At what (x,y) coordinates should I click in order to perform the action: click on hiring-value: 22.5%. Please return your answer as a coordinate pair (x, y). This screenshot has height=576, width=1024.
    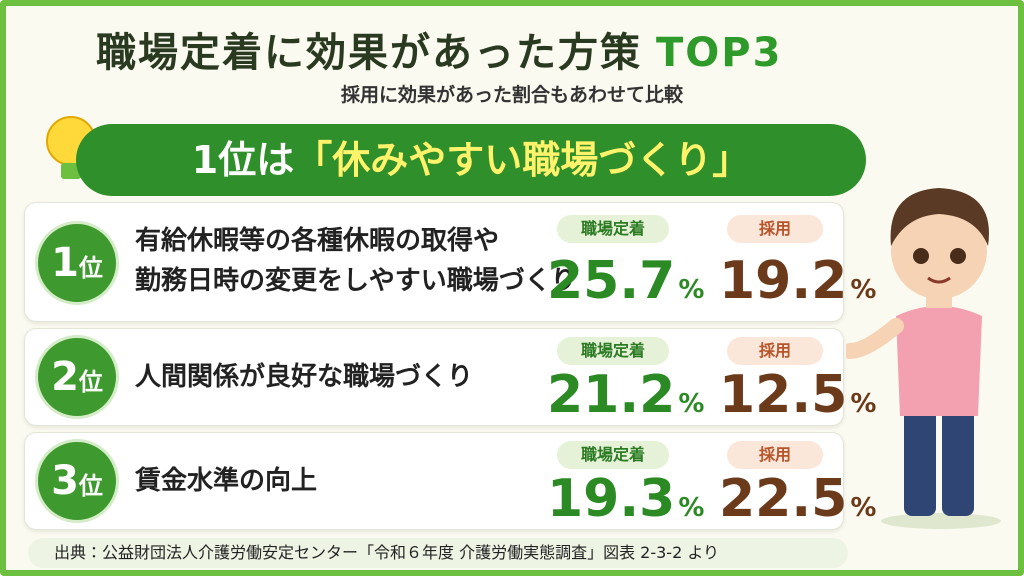
    Looking at the image, I should click on (797, 503).